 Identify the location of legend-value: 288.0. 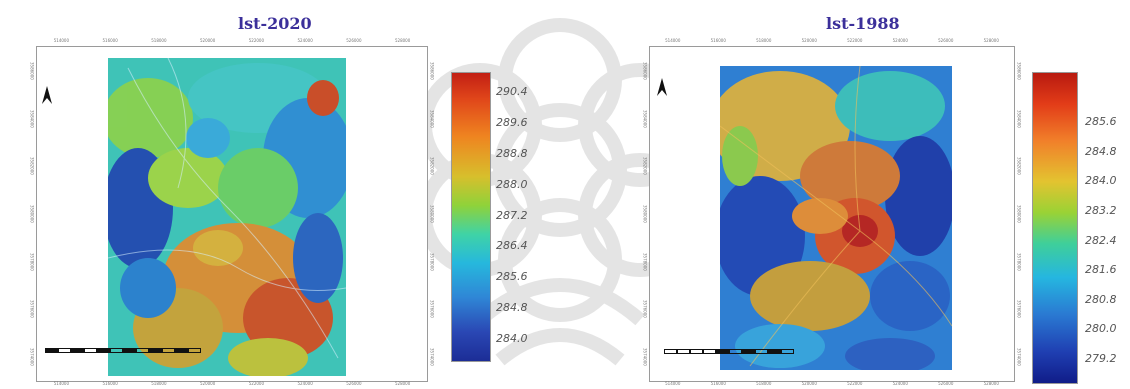
(512, 184).